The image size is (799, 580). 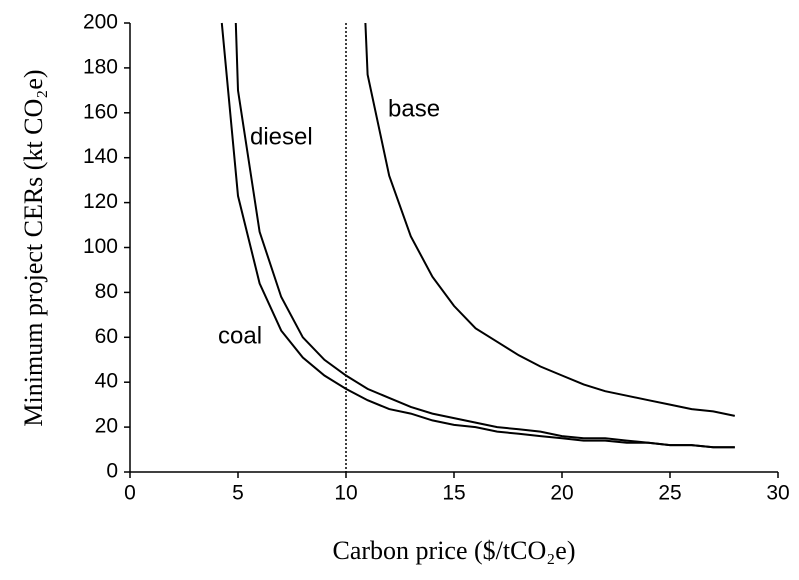 I want to click on x-tick-label: 5, so click(x=238, y=493).